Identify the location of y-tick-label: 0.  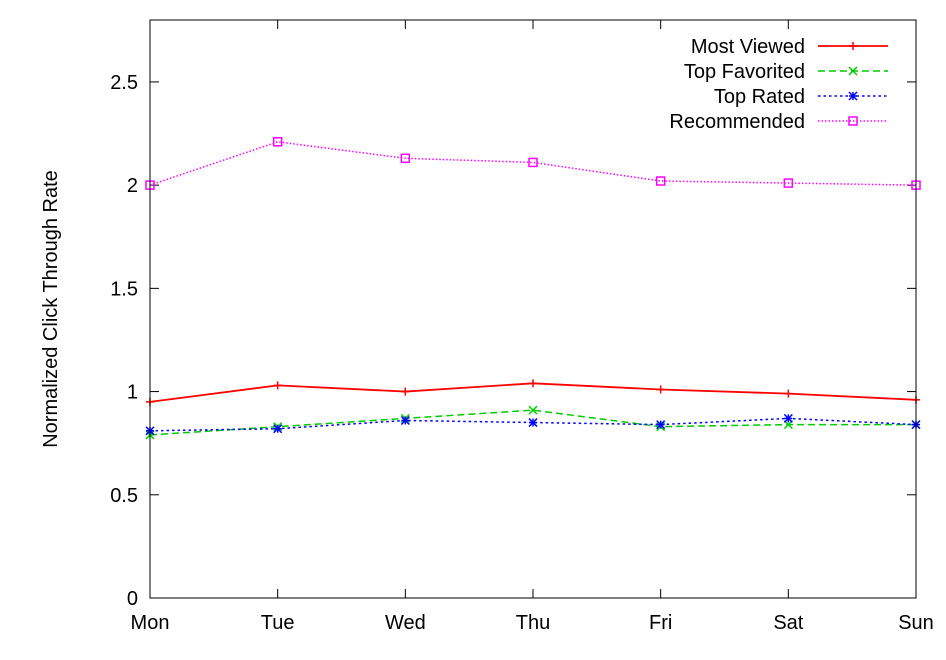
(132, 599).